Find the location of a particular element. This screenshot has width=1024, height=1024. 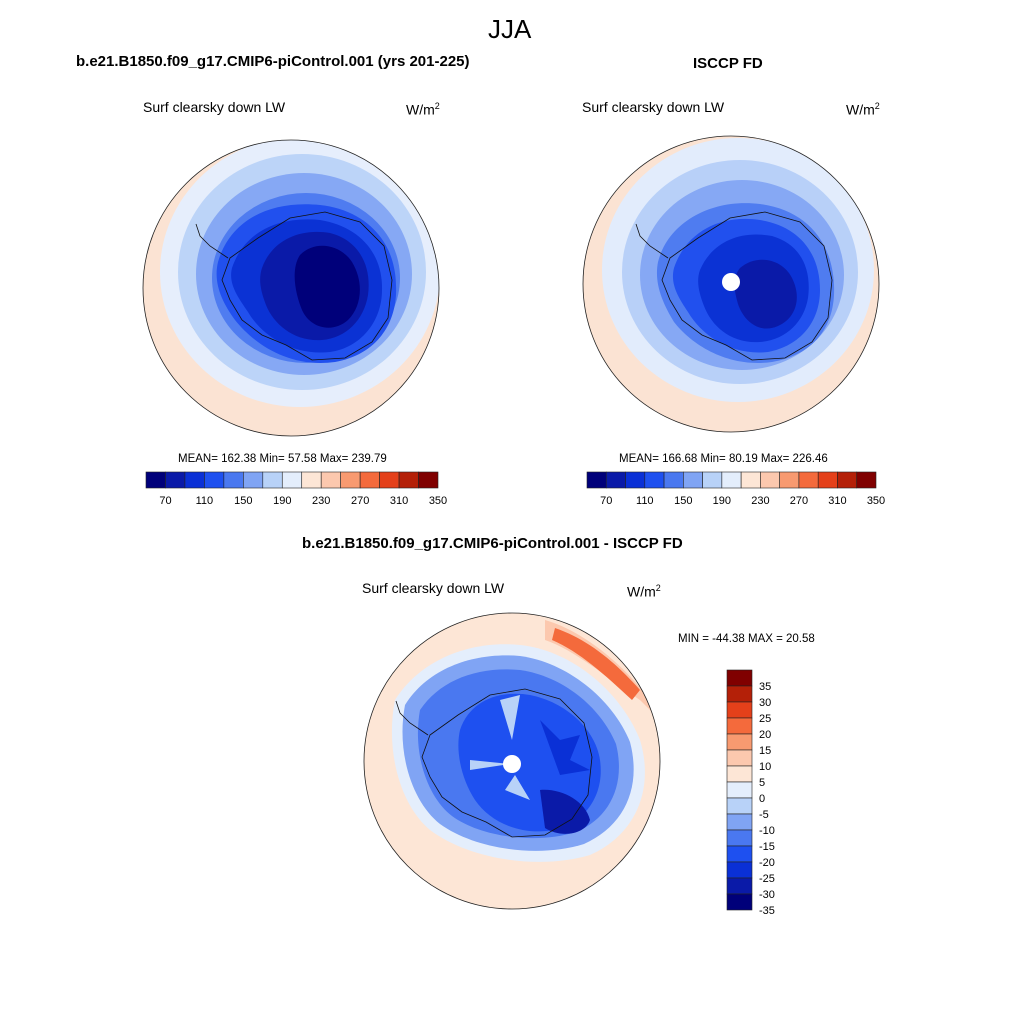

colorbar-obs: 70 110 150 190 230 270 310 350 is located at coordinates (735, 489).